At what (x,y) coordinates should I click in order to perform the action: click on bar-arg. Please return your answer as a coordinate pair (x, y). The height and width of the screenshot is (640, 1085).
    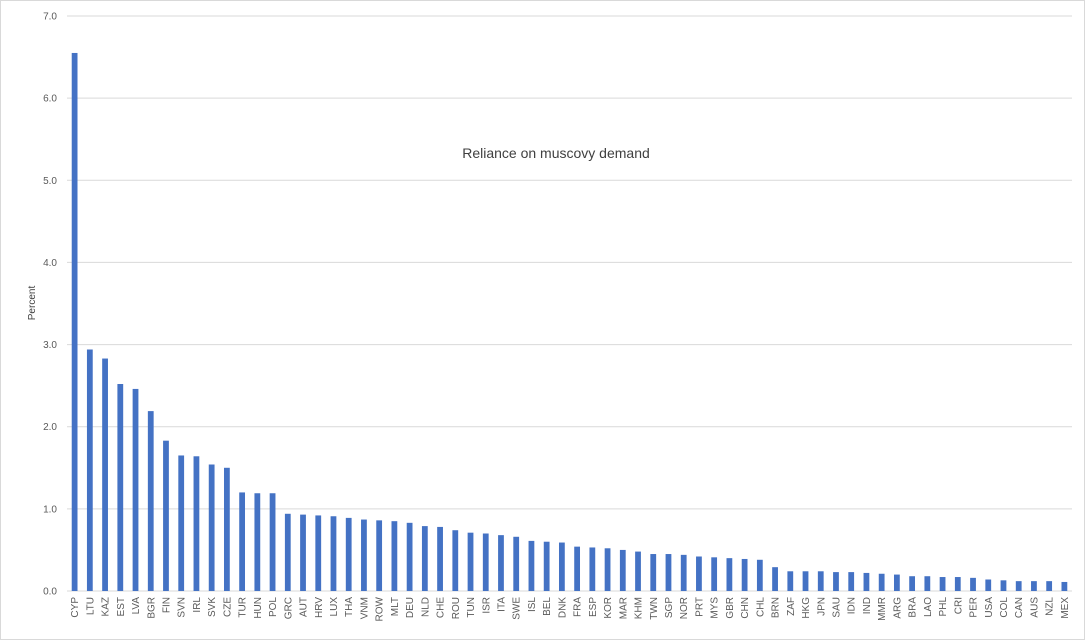
    Looking at the image, I should click on (896, 582).